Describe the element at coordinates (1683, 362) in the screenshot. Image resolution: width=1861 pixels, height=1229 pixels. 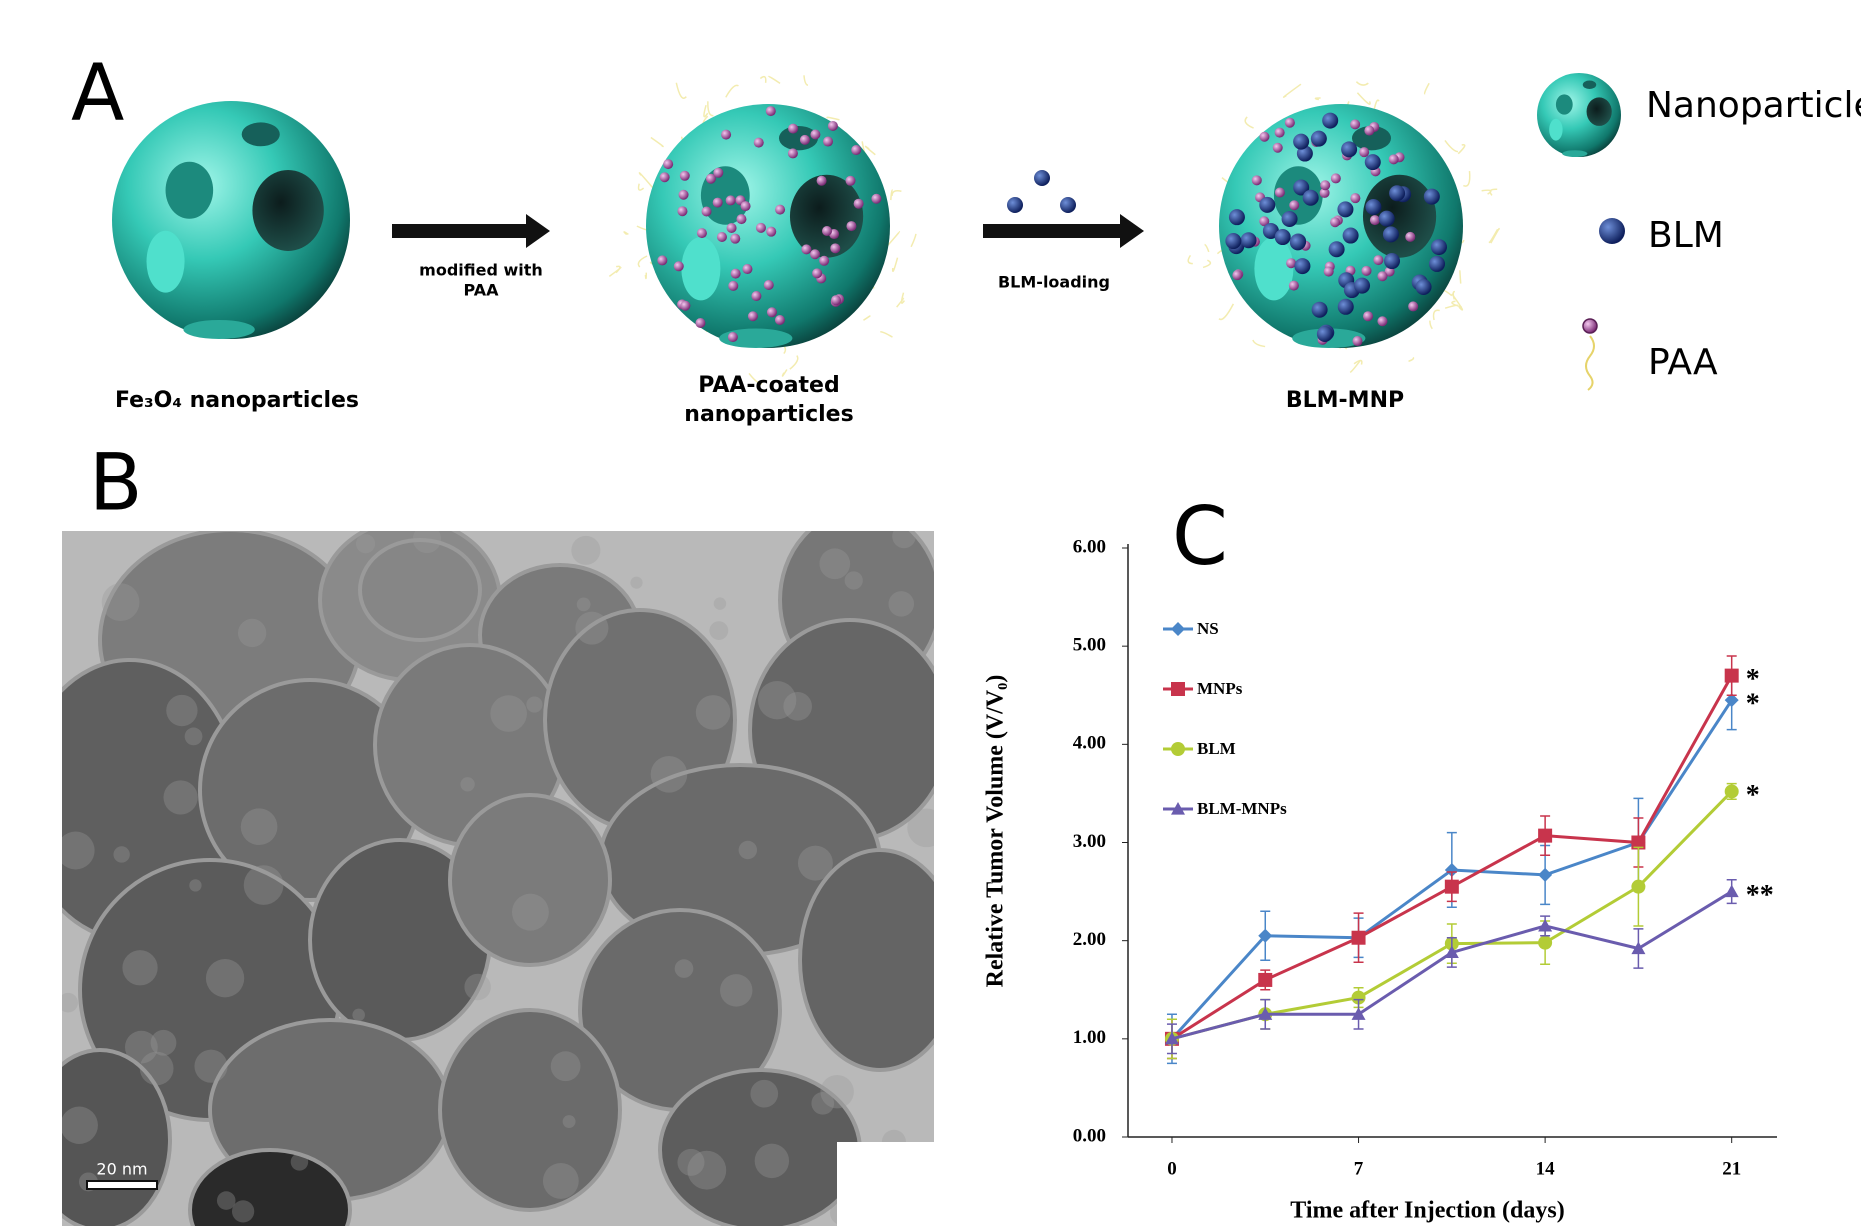
I see `legend-label: PAA` at that location.